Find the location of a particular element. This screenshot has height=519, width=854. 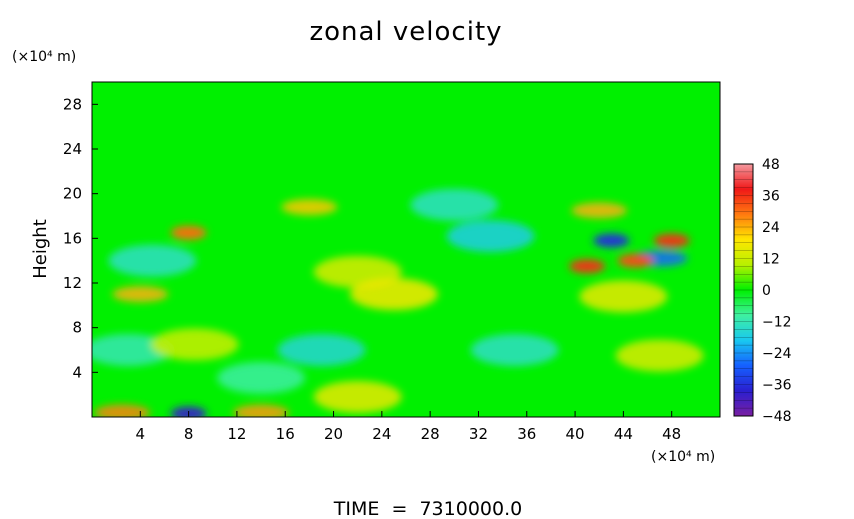

y-tick-label: 24 is located at coordinates (72, 149).